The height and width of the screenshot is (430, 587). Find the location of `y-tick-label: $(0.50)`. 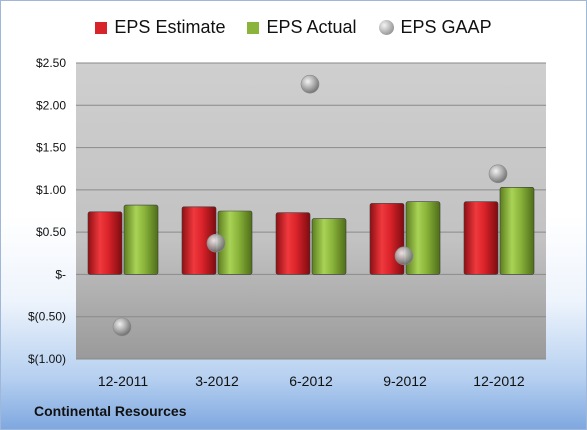

y-tick-label: $(0.50) is located at coordinates (47, 317).